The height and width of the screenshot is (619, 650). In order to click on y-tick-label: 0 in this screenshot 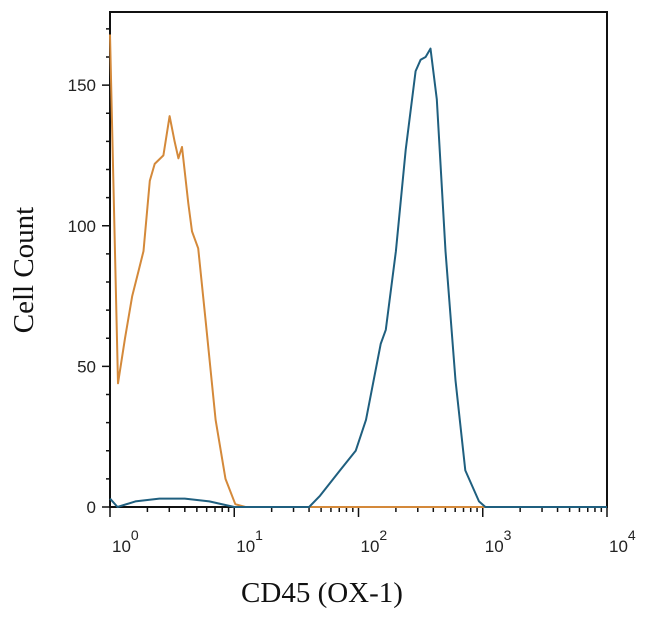, I will do `click(91, 507)`.